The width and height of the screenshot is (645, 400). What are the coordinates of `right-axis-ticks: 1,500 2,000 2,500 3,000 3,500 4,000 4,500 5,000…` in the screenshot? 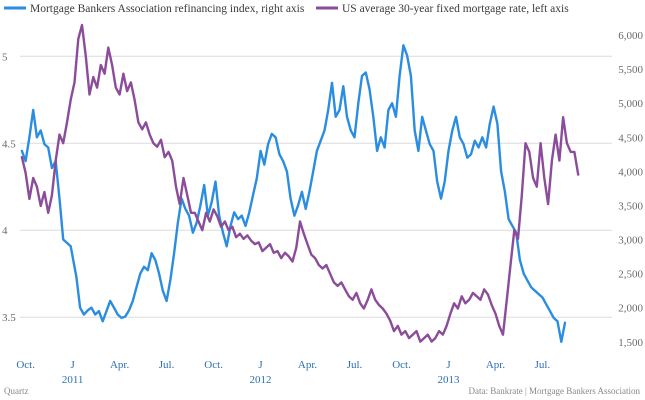 It's located at (630, 189).